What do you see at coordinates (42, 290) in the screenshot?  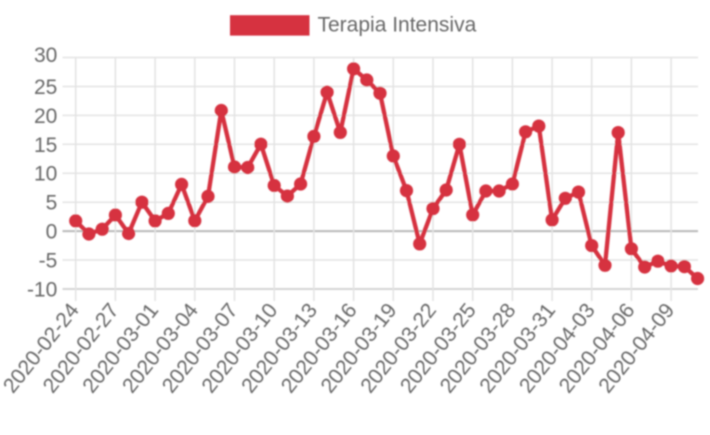 I see `svg-text: -10` at bounding box center [42, 290].